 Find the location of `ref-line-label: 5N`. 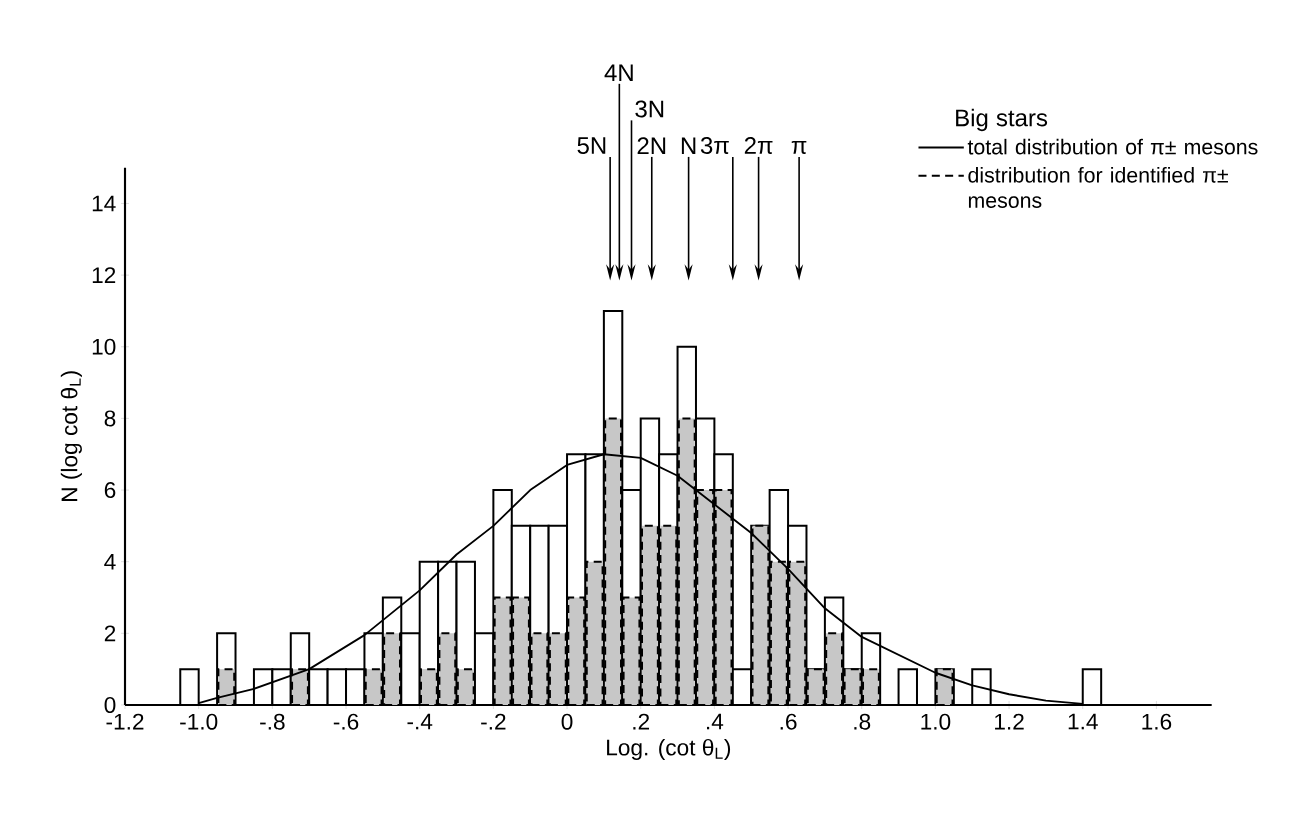

ref-line-label: 5N is located at coordinates (591, 145).